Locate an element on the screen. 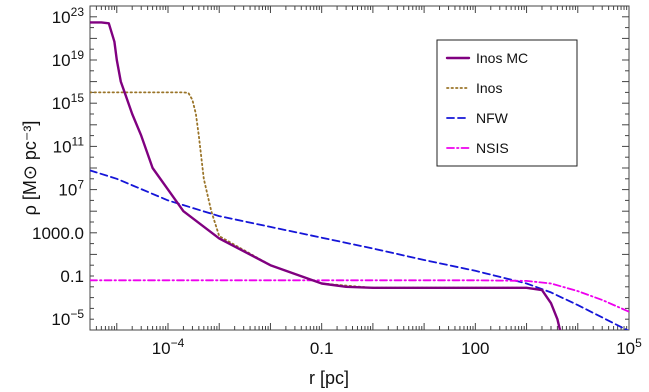 The width and height of the screenshot is (649, 392). y-tick-label-exponent: 15 is located at coordinates (78, 98).